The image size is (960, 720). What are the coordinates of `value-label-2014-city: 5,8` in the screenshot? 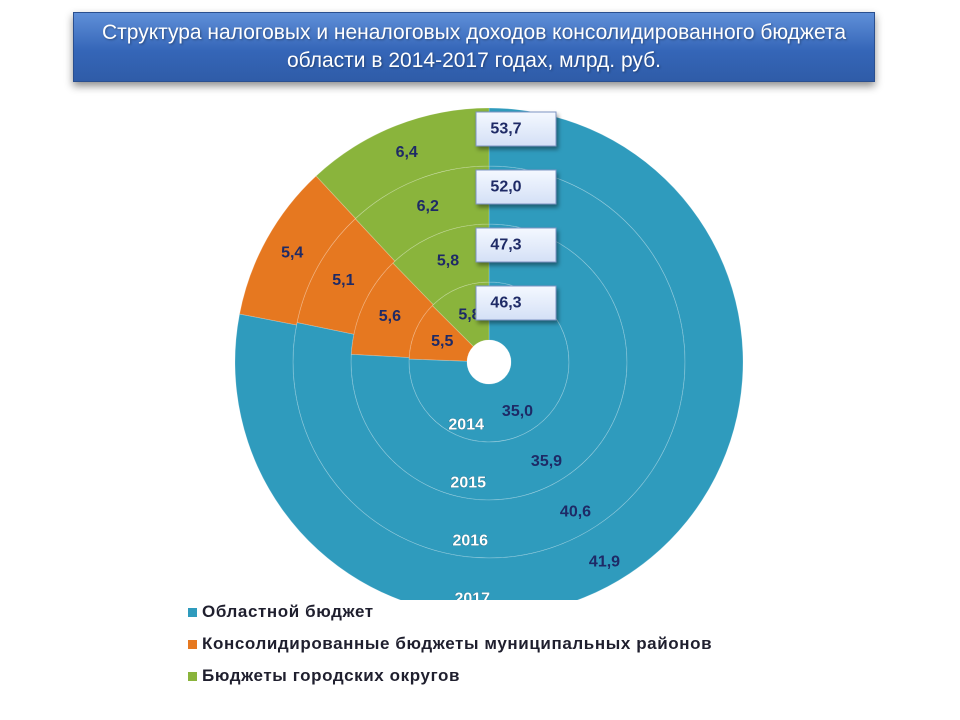 It's located at (469, 314).